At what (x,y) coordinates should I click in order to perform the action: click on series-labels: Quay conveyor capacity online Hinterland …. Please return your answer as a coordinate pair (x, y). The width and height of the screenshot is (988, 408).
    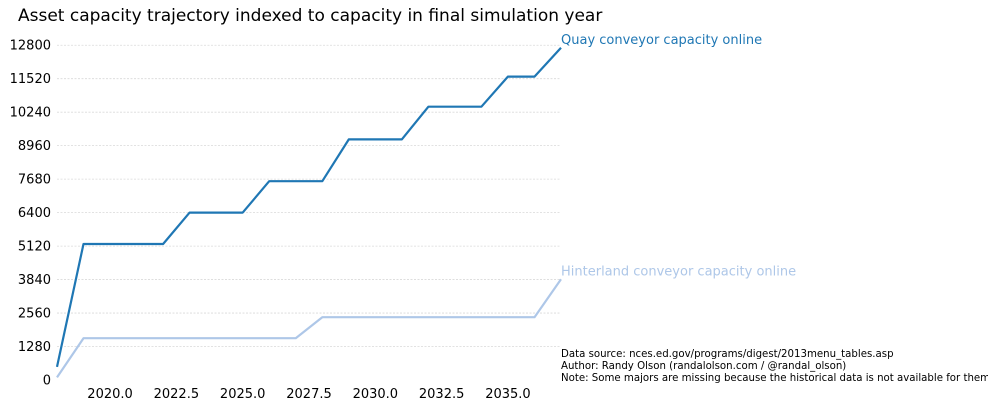
    Looking at the image, I should click on (678, 156).